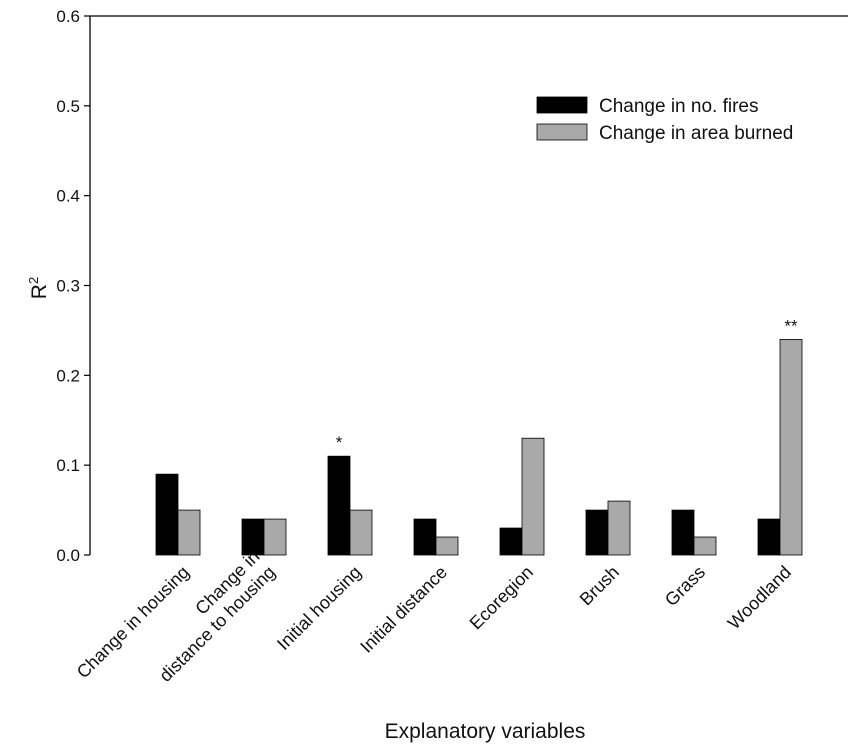  What do you see at coordinates (209, 615) in the screenshot?
I see `x-category-label: Change indistance to housing` at bounding box center [209, 615].